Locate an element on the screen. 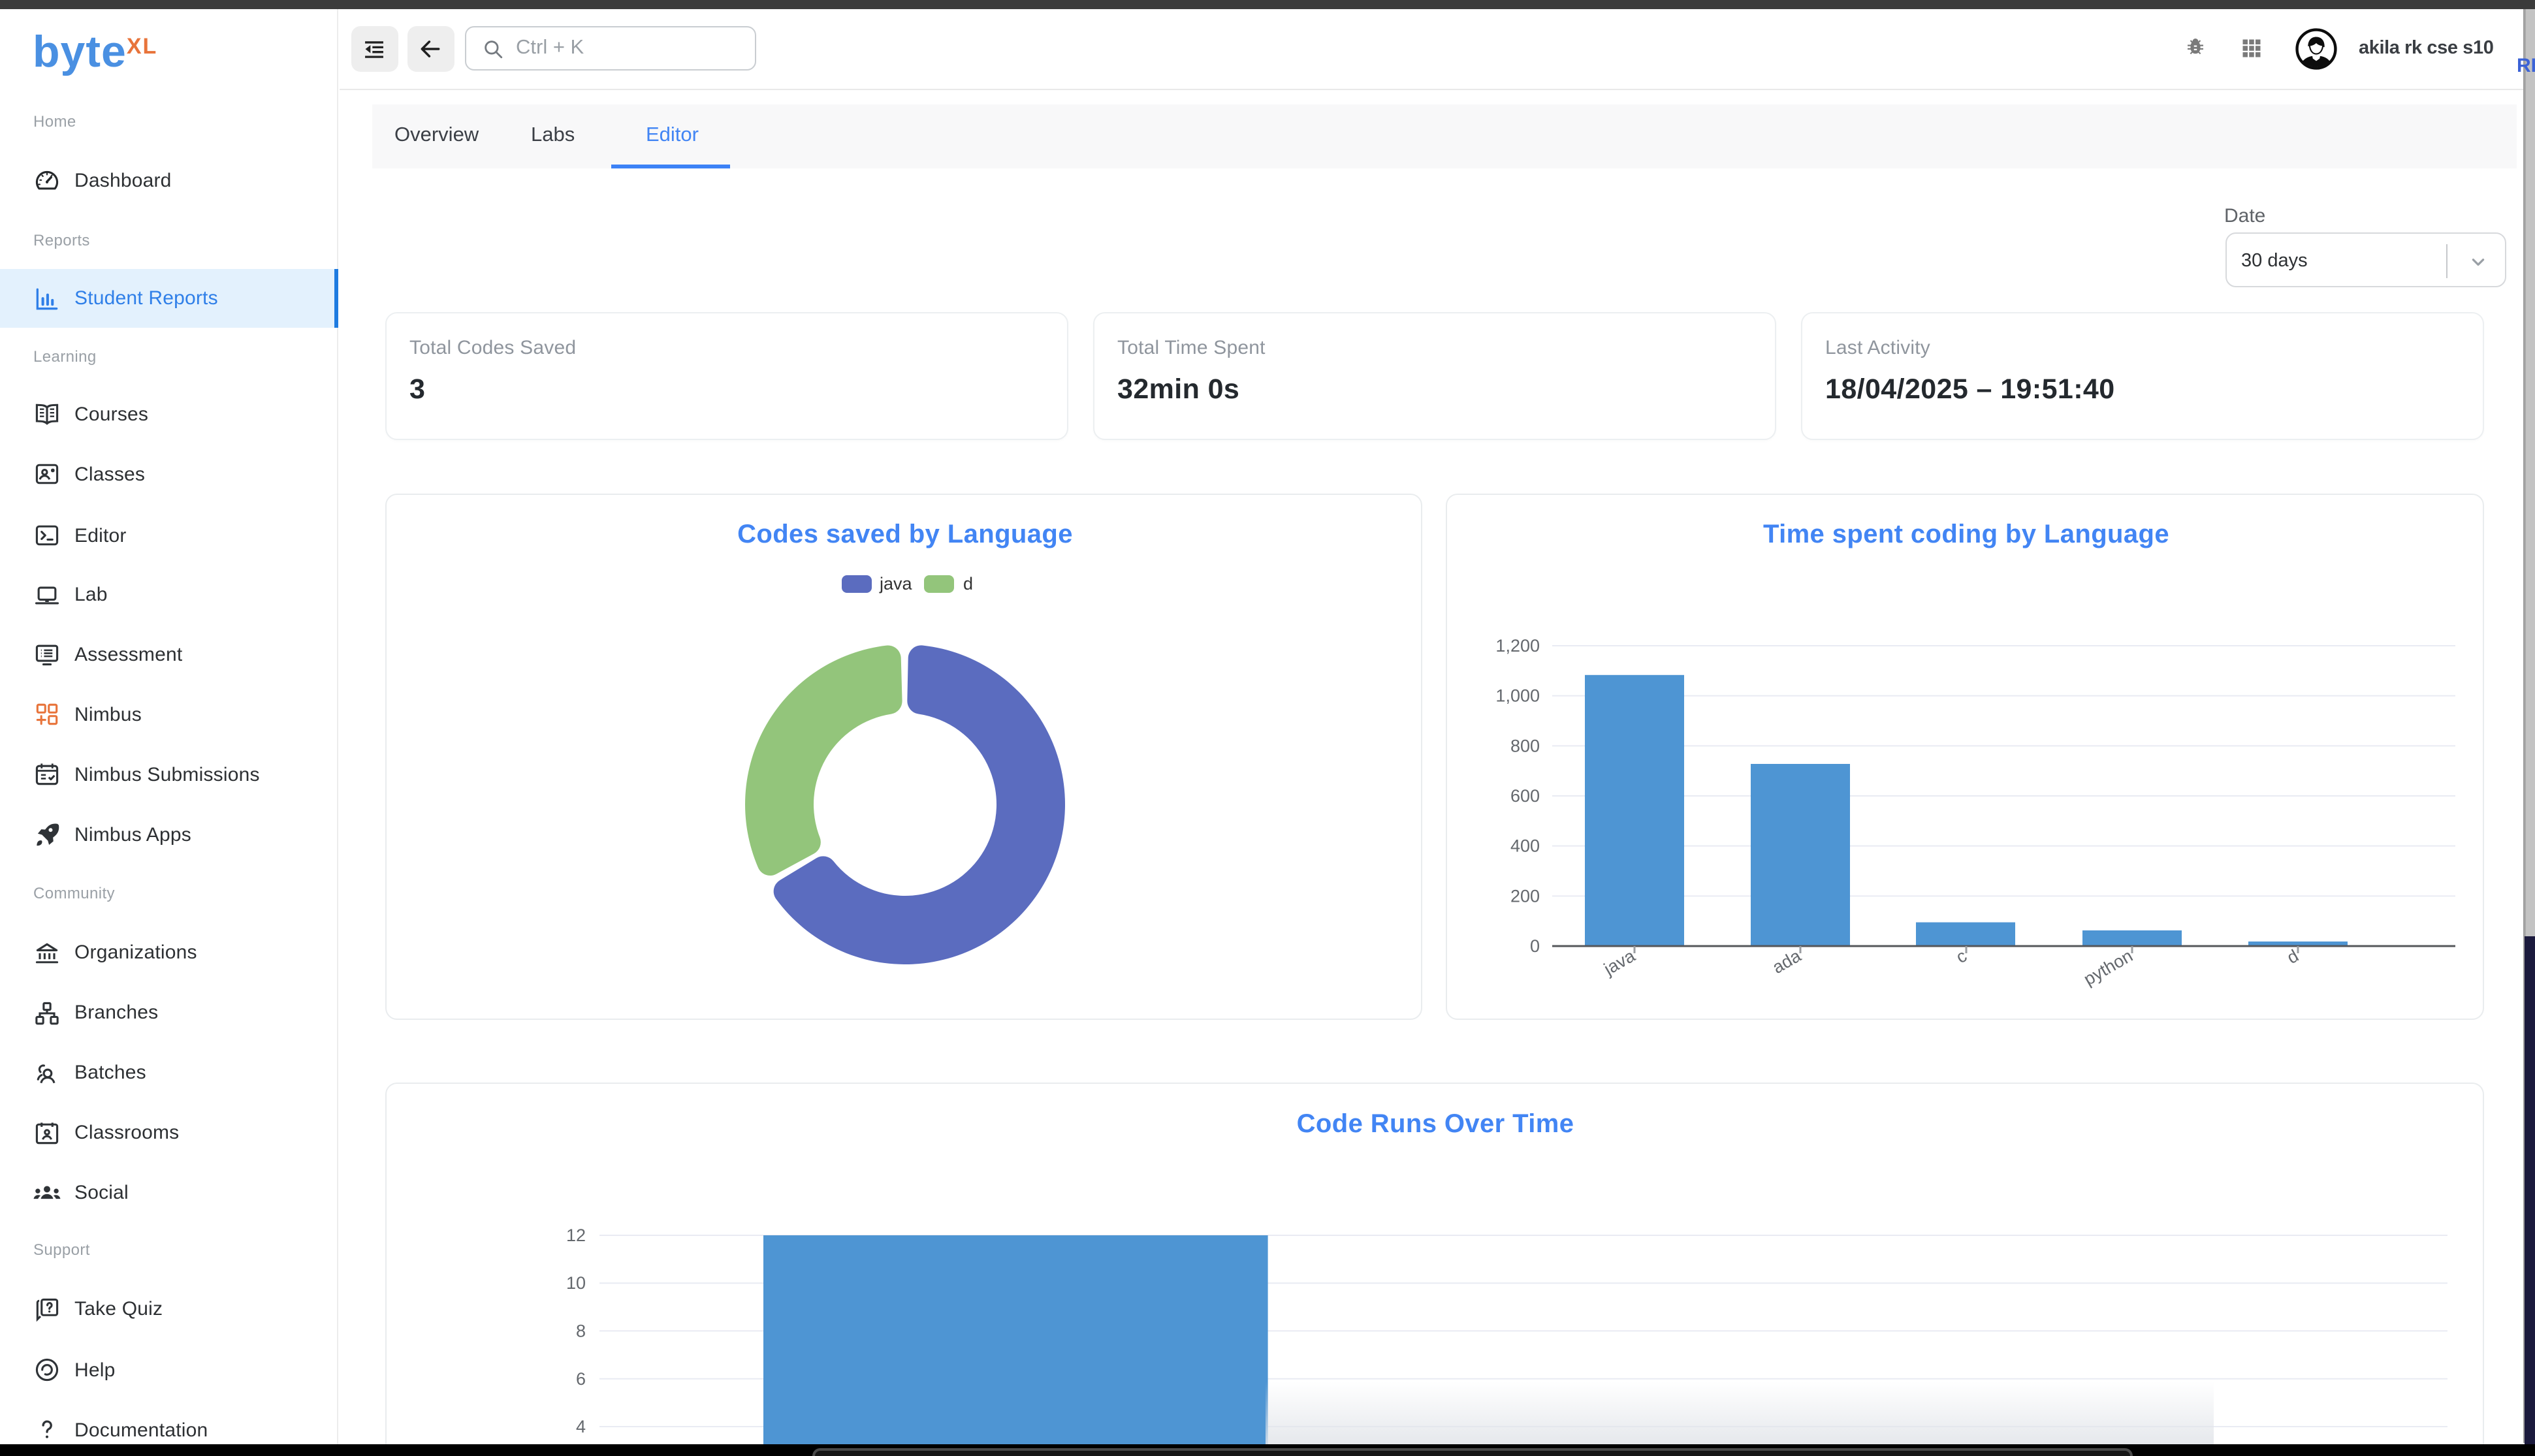 The image size is (2535, 1456). svg-text: 600 is located at coordinates (1524, 795).